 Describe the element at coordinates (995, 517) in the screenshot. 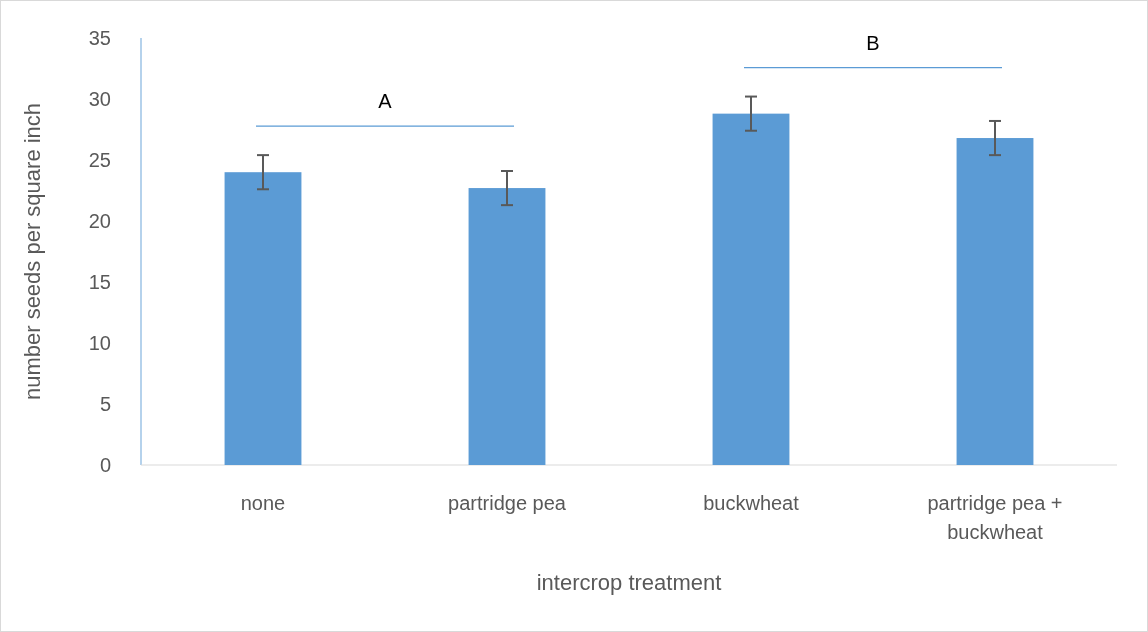

I see `x-tick-label: partridge pea + buckwheat` at that location.